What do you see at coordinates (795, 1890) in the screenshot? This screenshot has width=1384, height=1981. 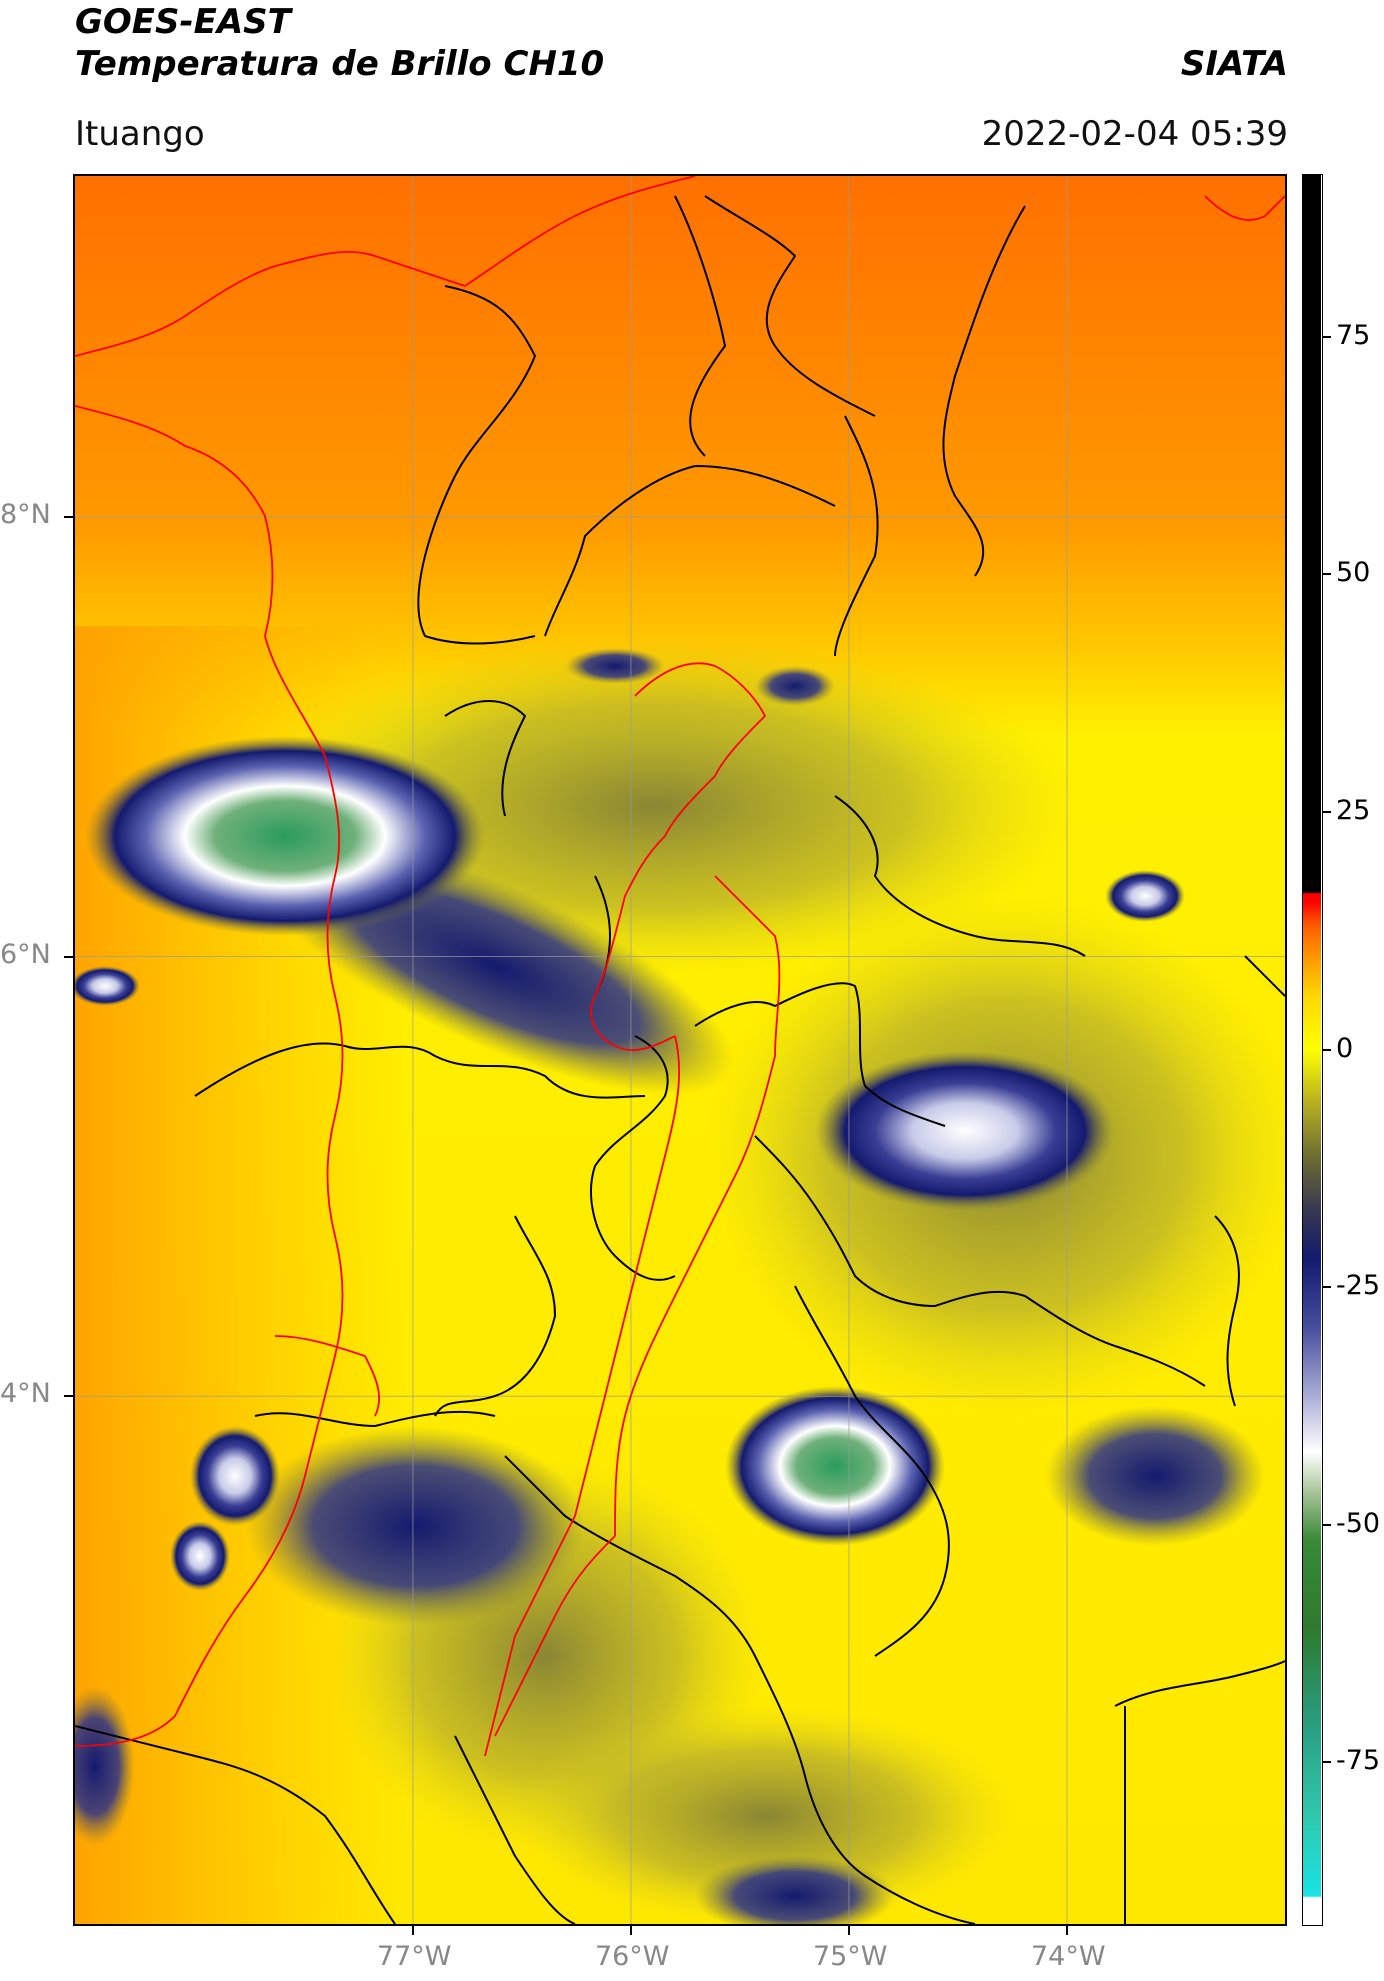 I see `navy-cloud-bottom` at bounding box center [795, 1890].